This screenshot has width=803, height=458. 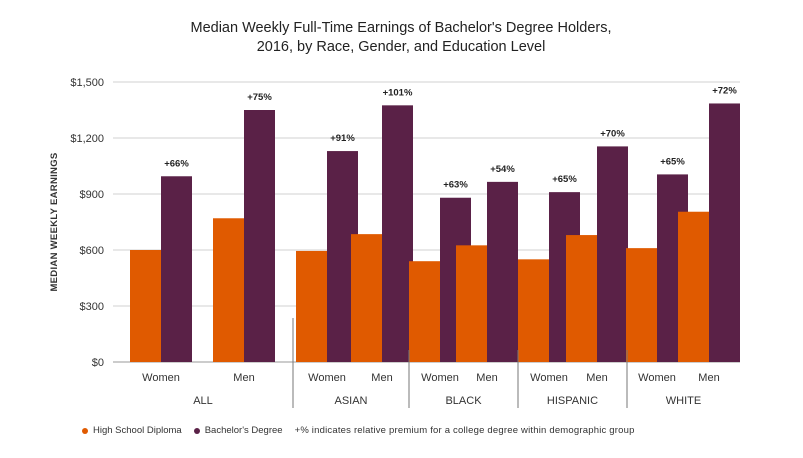 I want to click on premium-label: +101%, so click(x=398, y=92).